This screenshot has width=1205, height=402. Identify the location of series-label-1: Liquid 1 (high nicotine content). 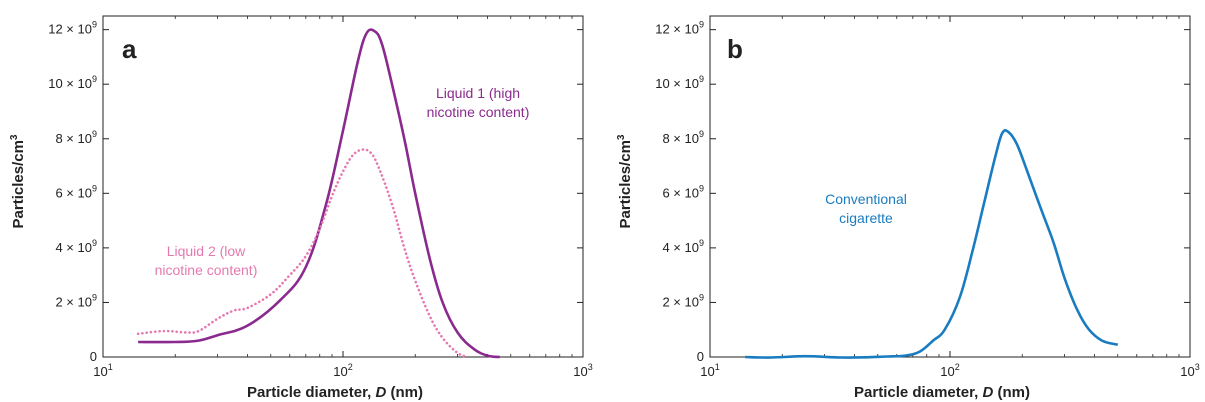
(478, 102).